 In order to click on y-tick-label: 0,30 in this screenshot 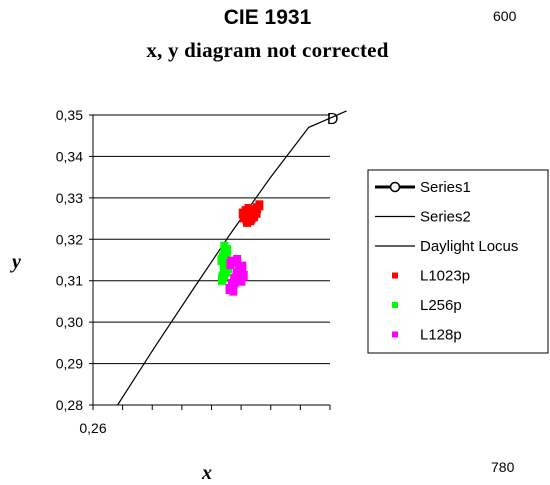, I will do `click(69, 322)`.